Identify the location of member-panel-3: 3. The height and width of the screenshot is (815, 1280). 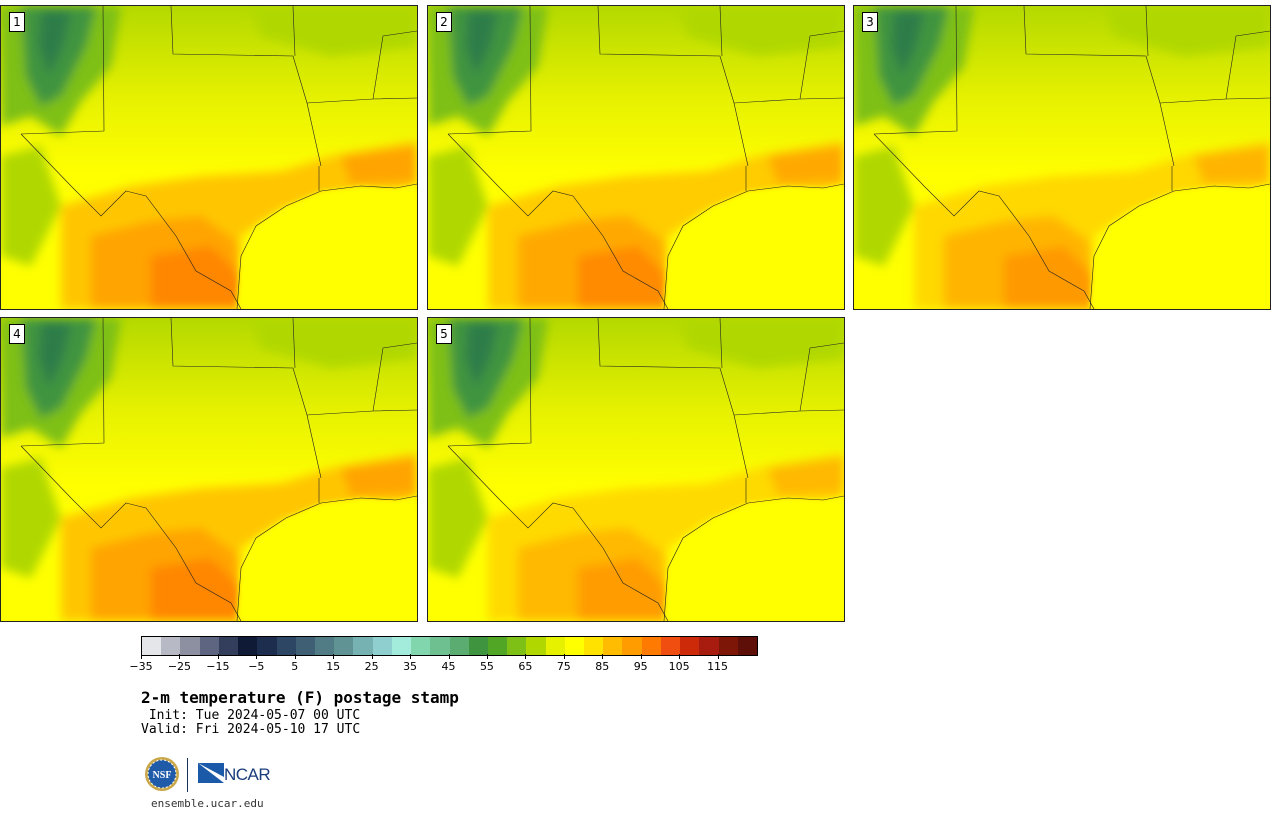
(1062, 157).